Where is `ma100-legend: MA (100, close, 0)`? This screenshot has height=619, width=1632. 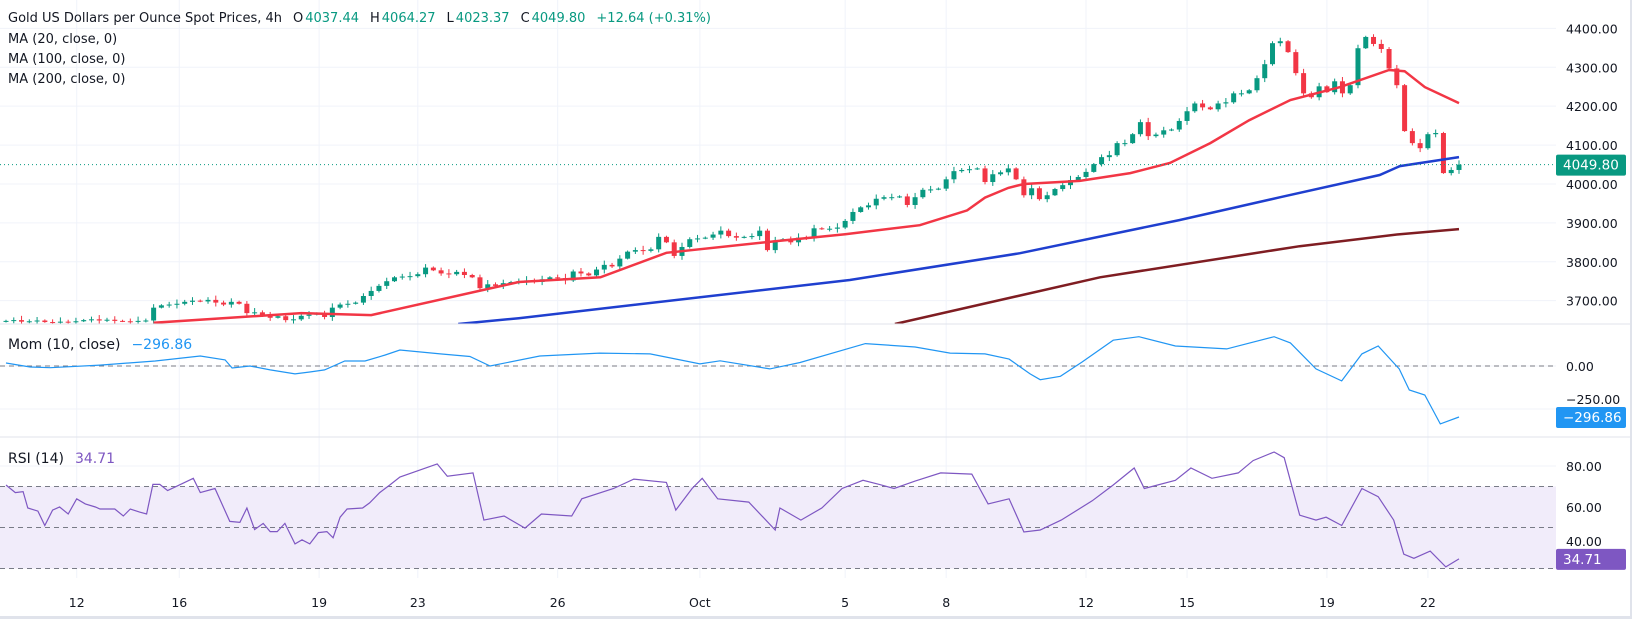 ma100-legend: MA (100, close, 0) is located at coordinates (67, 59).